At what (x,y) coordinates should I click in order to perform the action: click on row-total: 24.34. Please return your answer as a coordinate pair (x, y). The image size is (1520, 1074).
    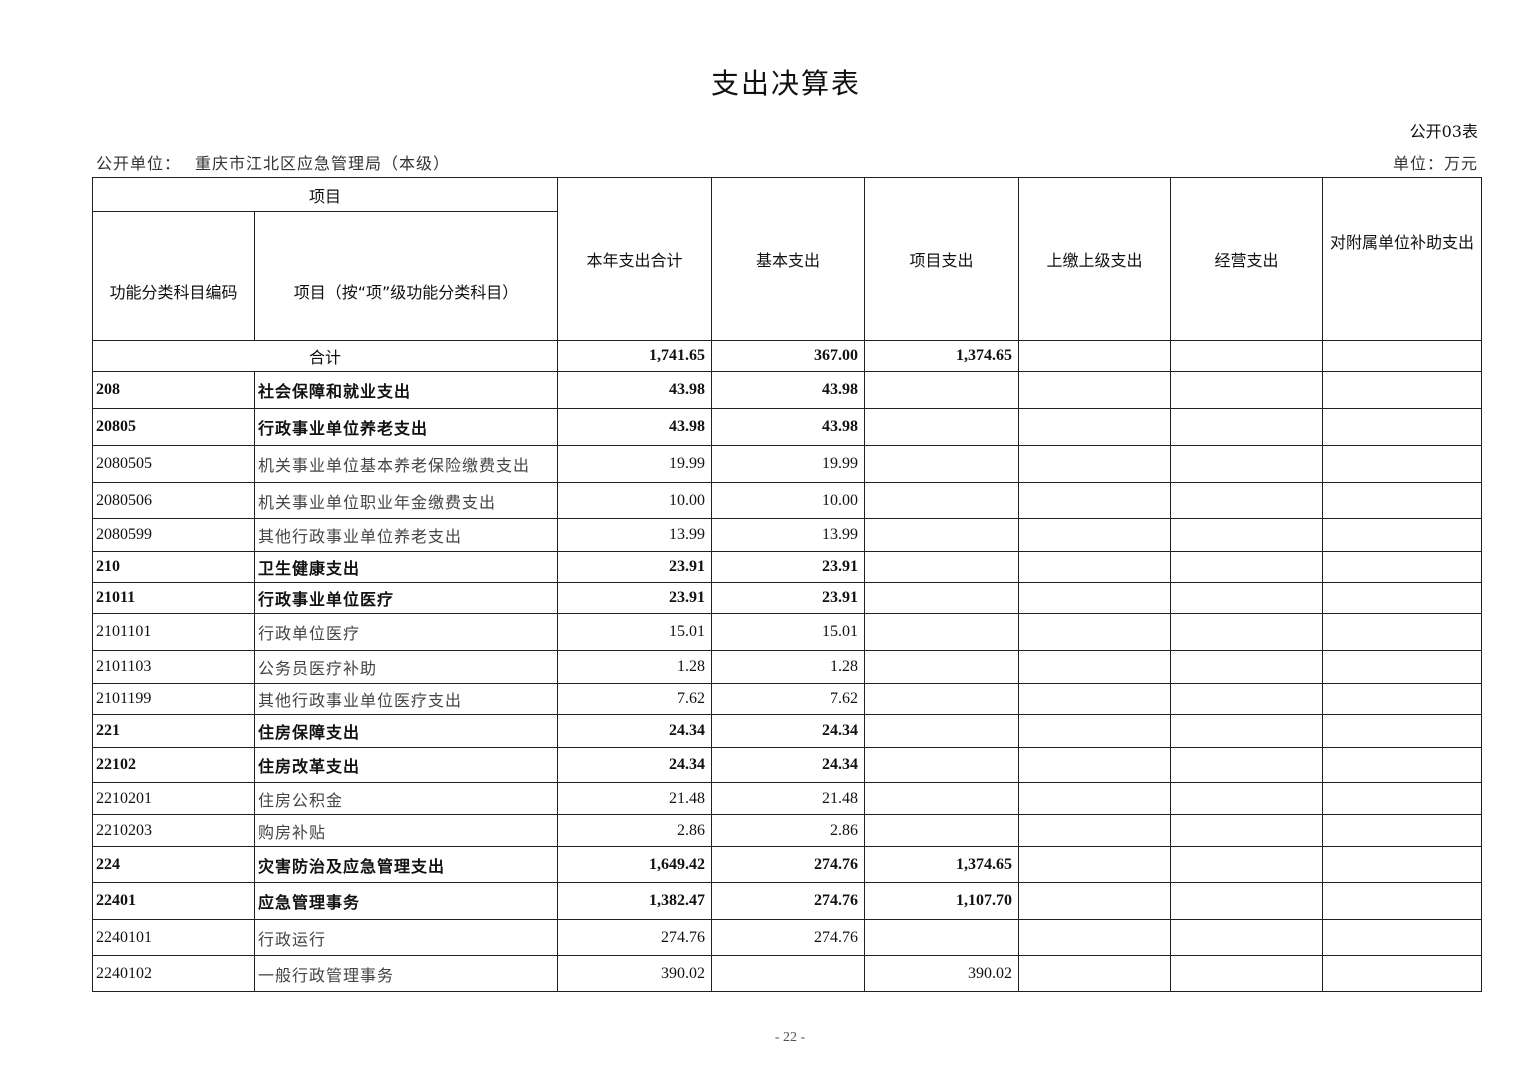
    Looking at the image, I should click on (635, 765).